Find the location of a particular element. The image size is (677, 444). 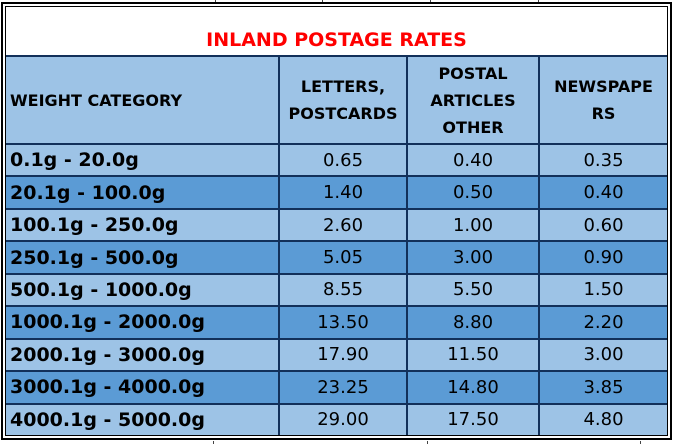

rate-cell: 23.25 is located at coordinates (342, 387).